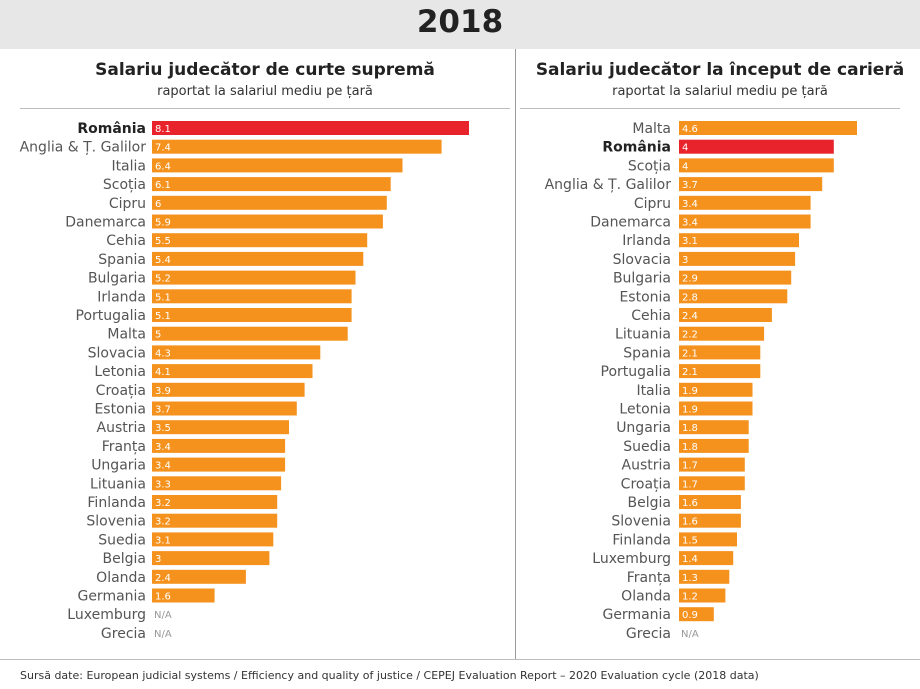 Image resolution: width=920 pixels, height=689 pixels. What do you see at coordinates (163, 503) in the screenshot?
I see `left-value-label-finlanda: 3.2` at bounding box center [163, 503].